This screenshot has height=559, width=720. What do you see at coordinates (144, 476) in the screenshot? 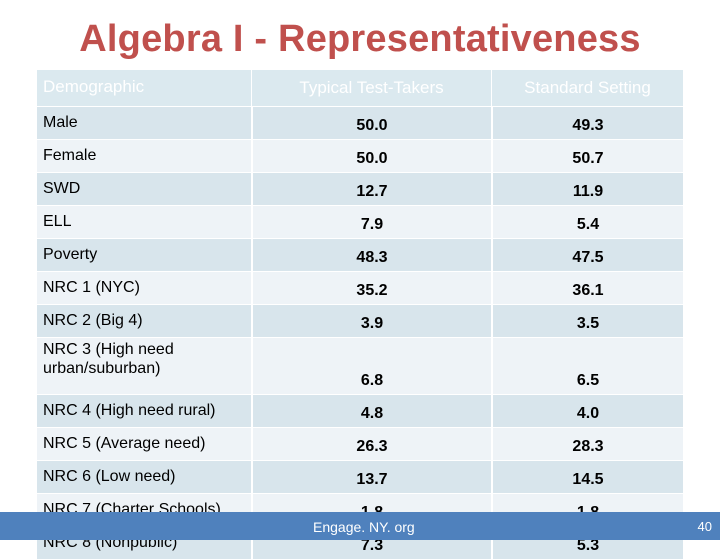
I see `row-label: NRC 6 (Low need)` at bounding box center [144, 476].